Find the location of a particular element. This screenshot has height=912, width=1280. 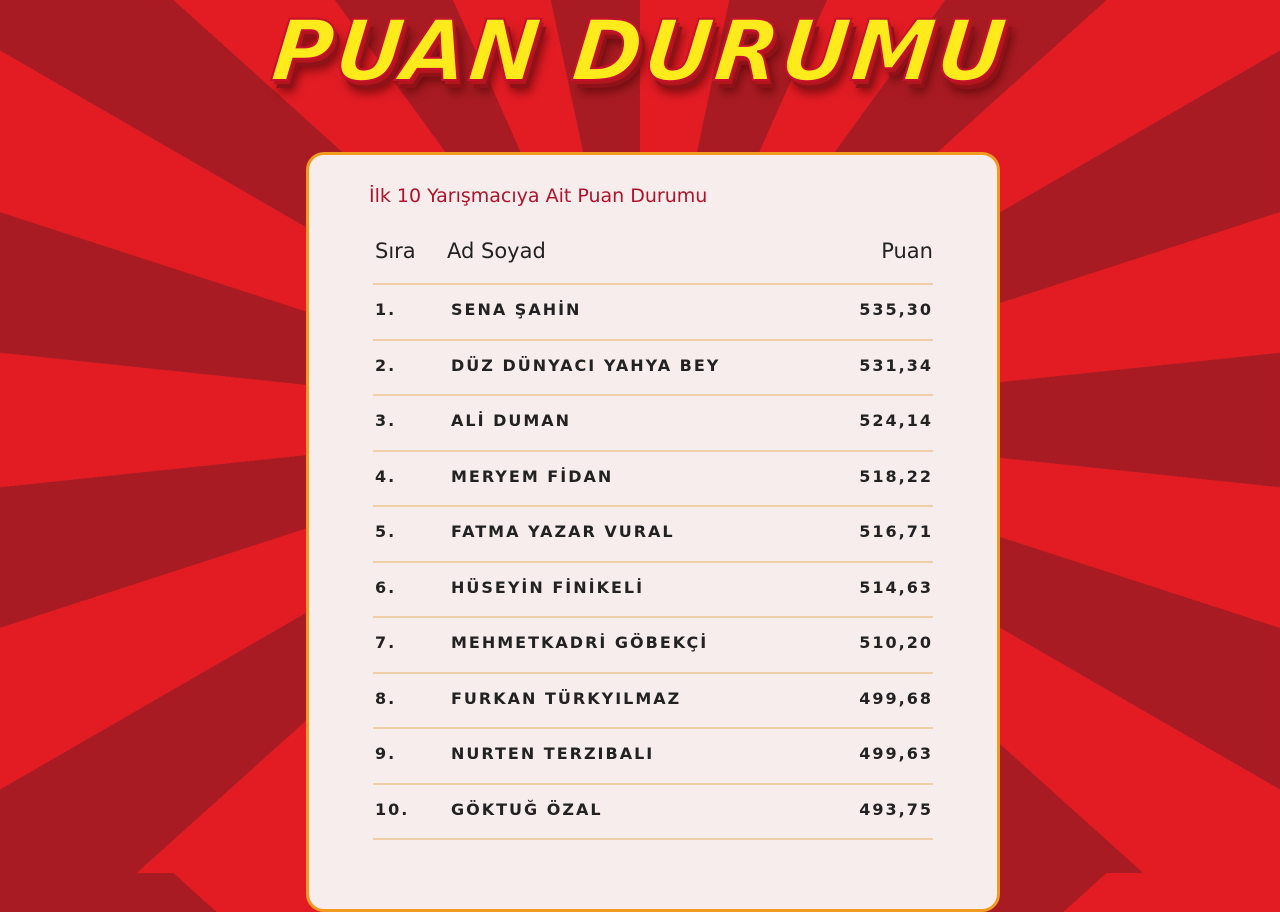

row-rank: 2. is located at coordinates (386, 365).